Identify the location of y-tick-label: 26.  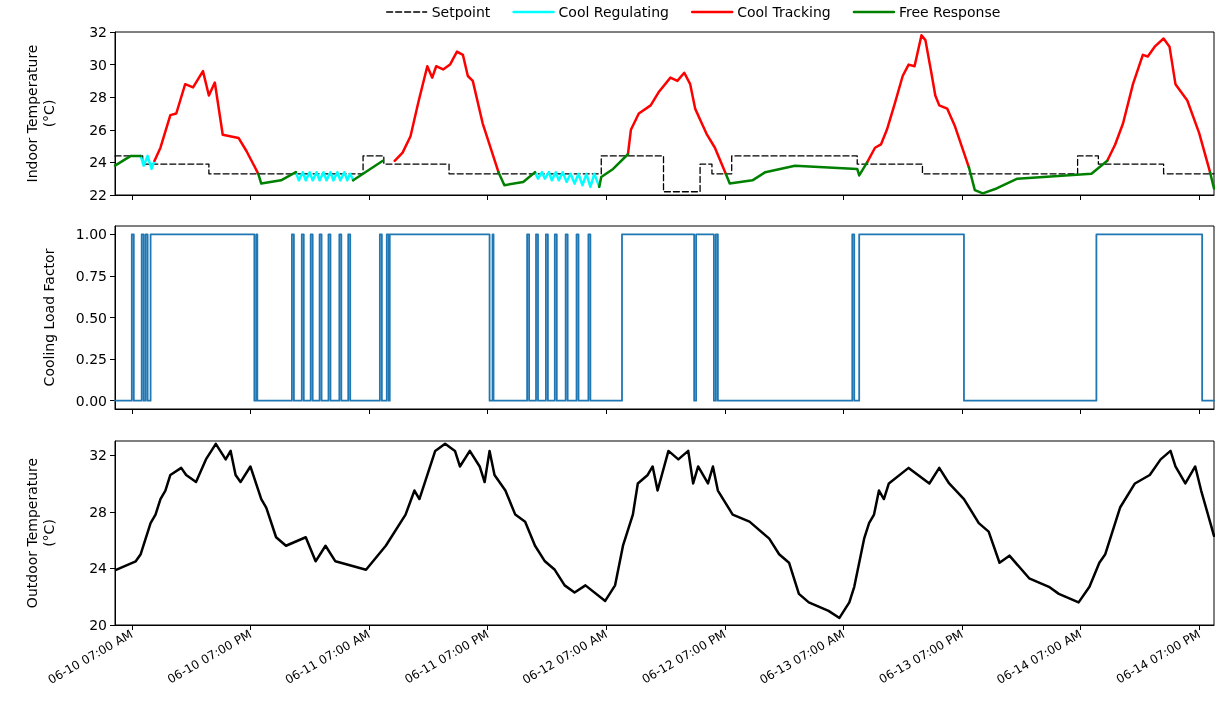
(98, 129).